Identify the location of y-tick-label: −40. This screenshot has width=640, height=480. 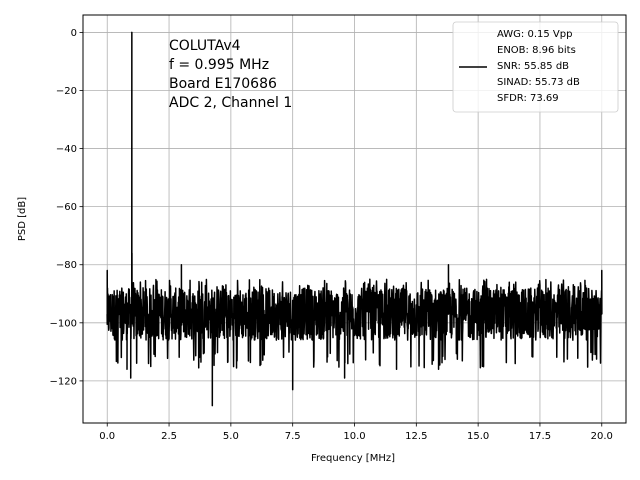
(66, 149).